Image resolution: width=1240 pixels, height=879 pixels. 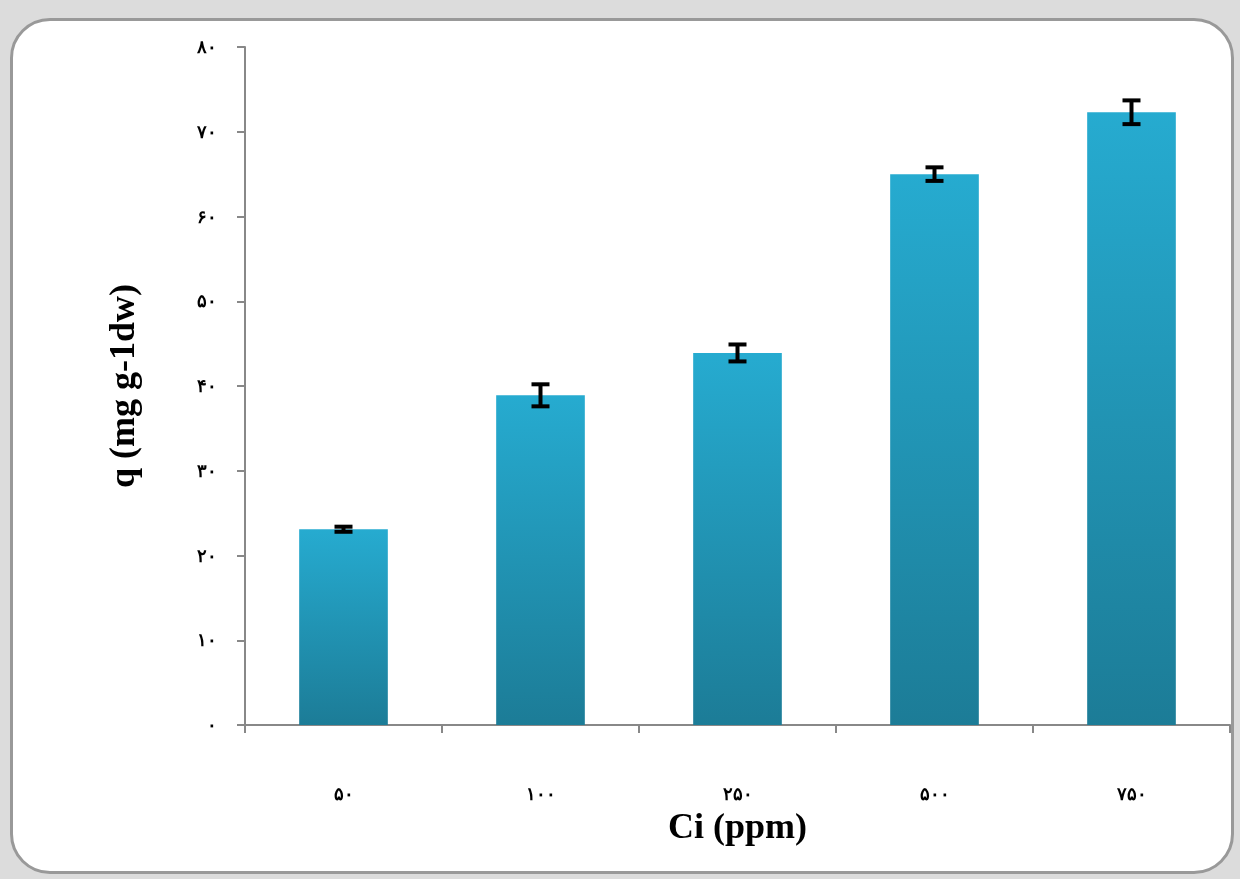 I want to click on x-tick-label: ۲۵۰, so click(x=737, y=794).